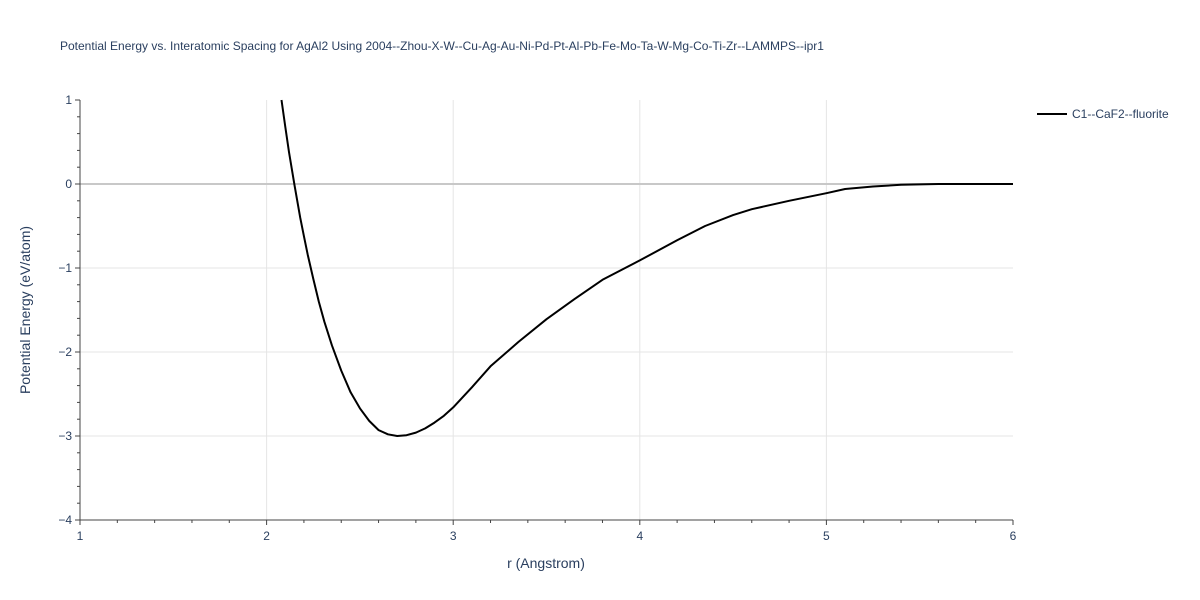 The height and width of the screenshot is (600, 1200). I want to click on y-tick-label: −1, so click(65, 268).